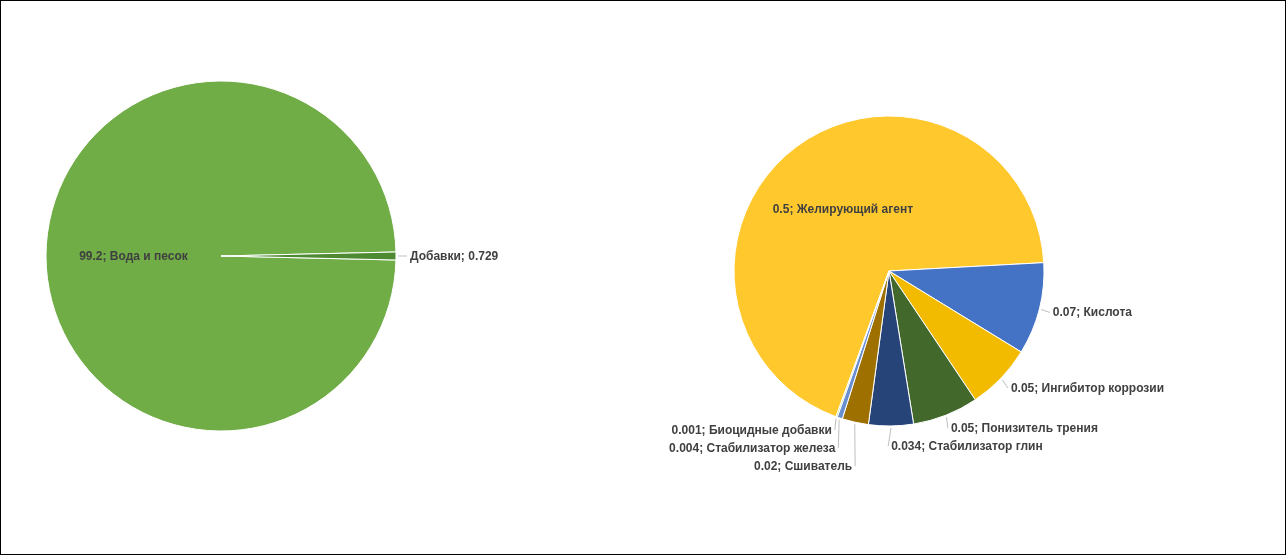  I want to click on slice-label: 0.05; Понизитель трения, so click(1024, 428).